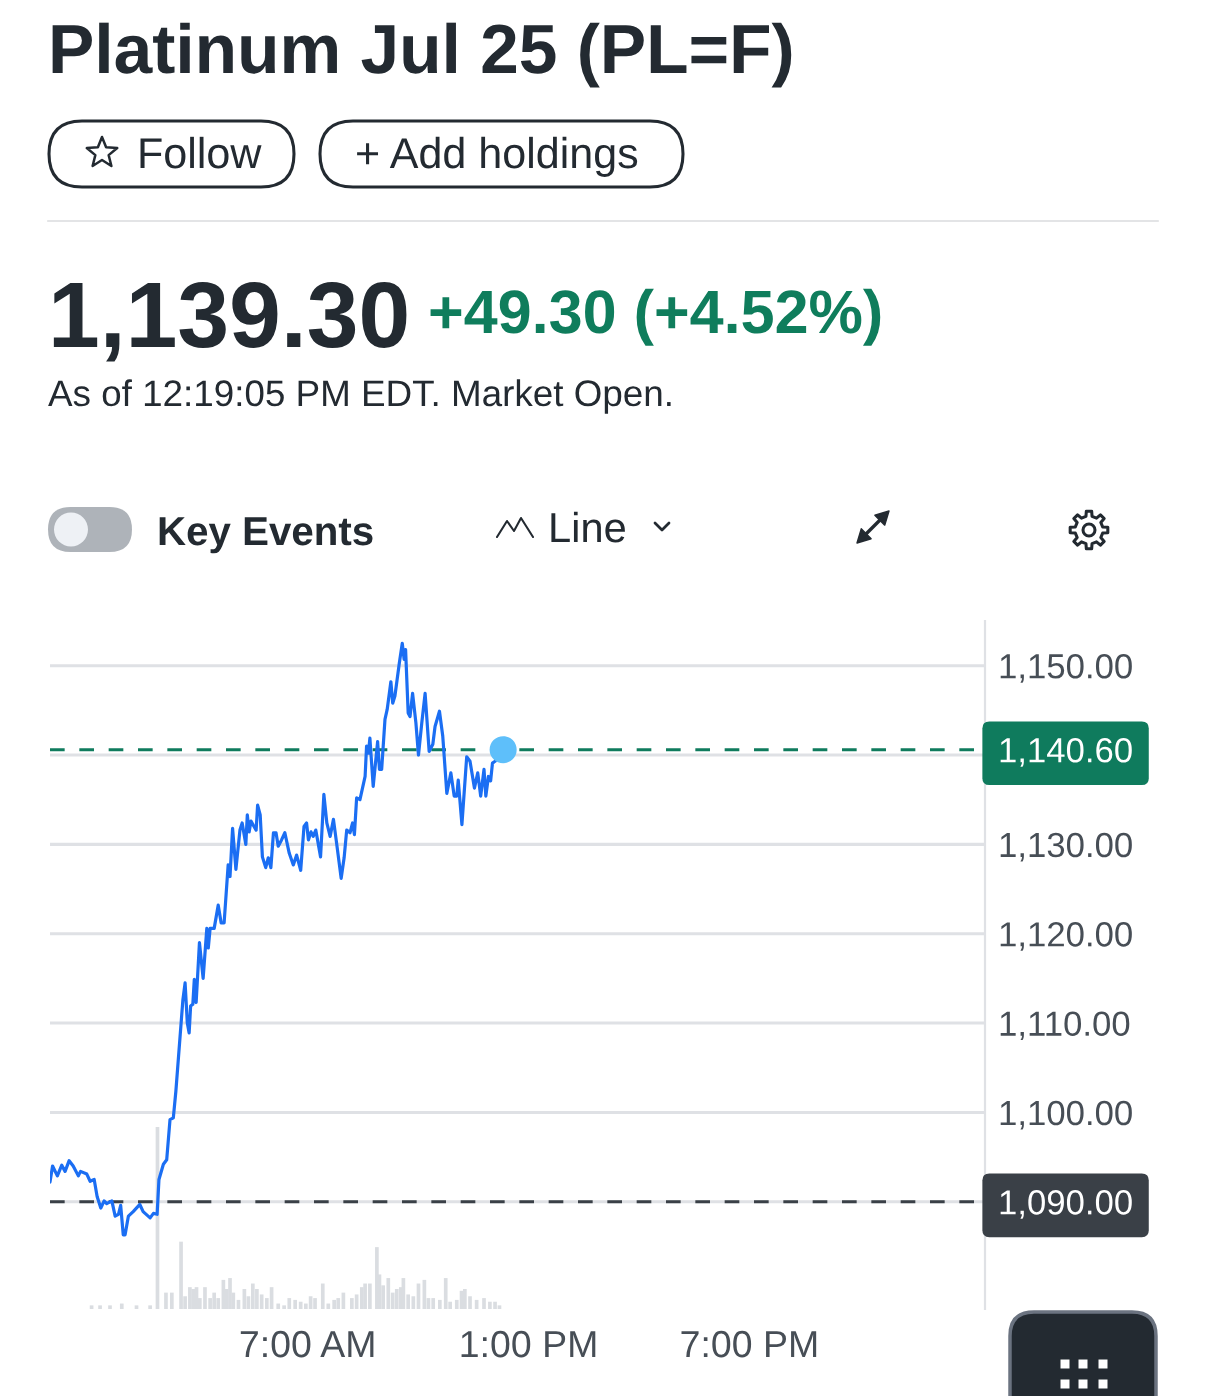  Describe the element at coordinates (307, 1344) in the screenshot. I see `x-tick-label: 7:00 AM` at that location.